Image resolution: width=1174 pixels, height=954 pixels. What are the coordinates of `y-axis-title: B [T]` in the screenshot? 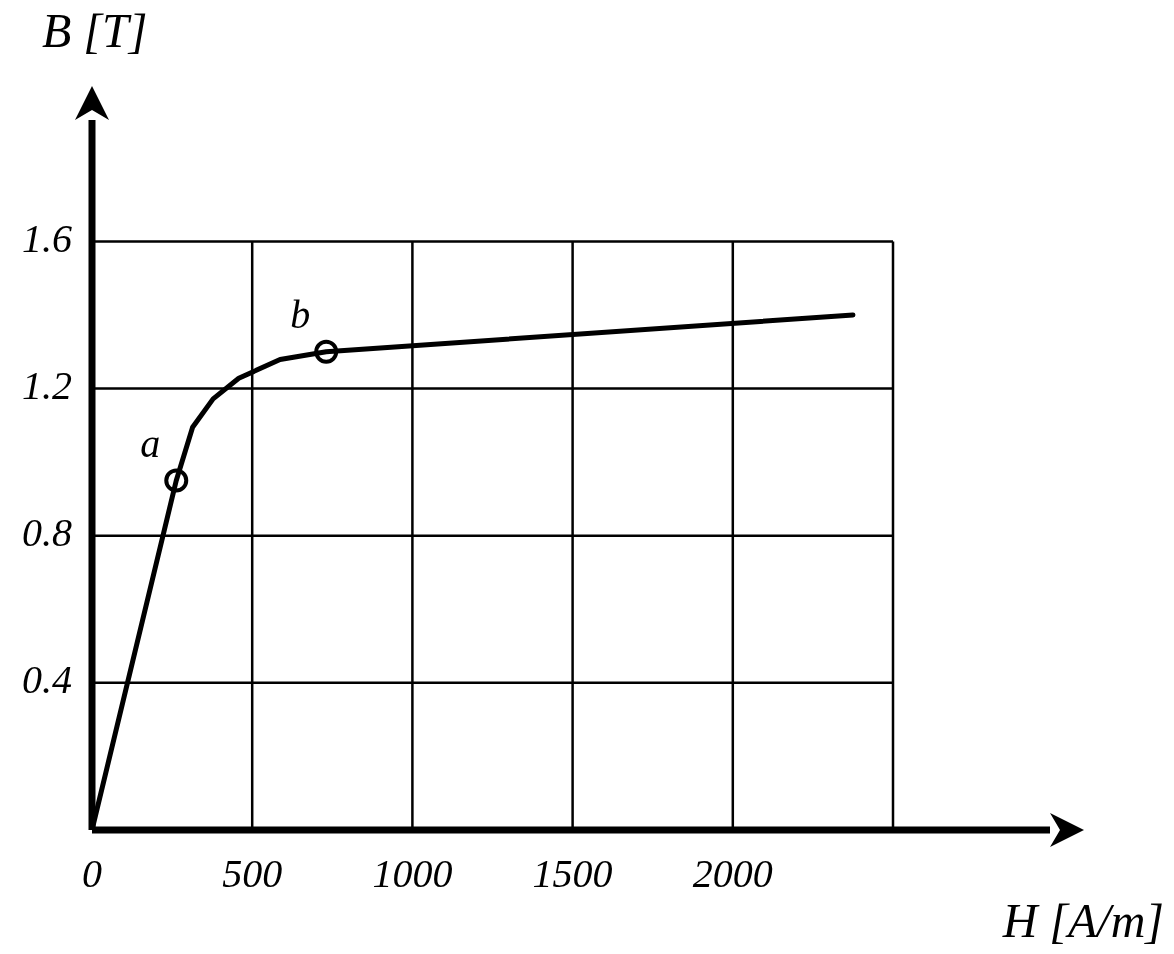 It's located at (95, 30).